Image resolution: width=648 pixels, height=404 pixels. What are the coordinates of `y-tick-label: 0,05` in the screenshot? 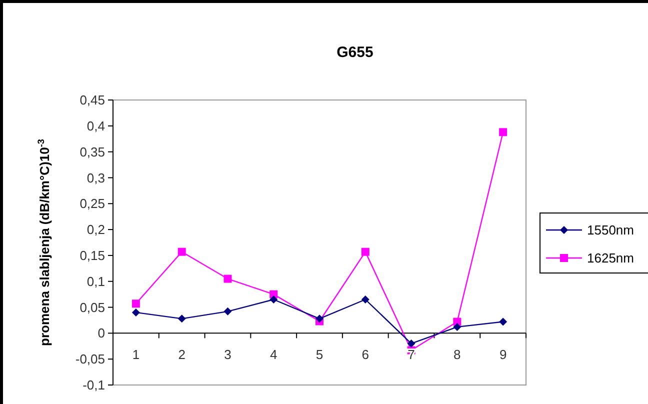 It's located at (92, 307).